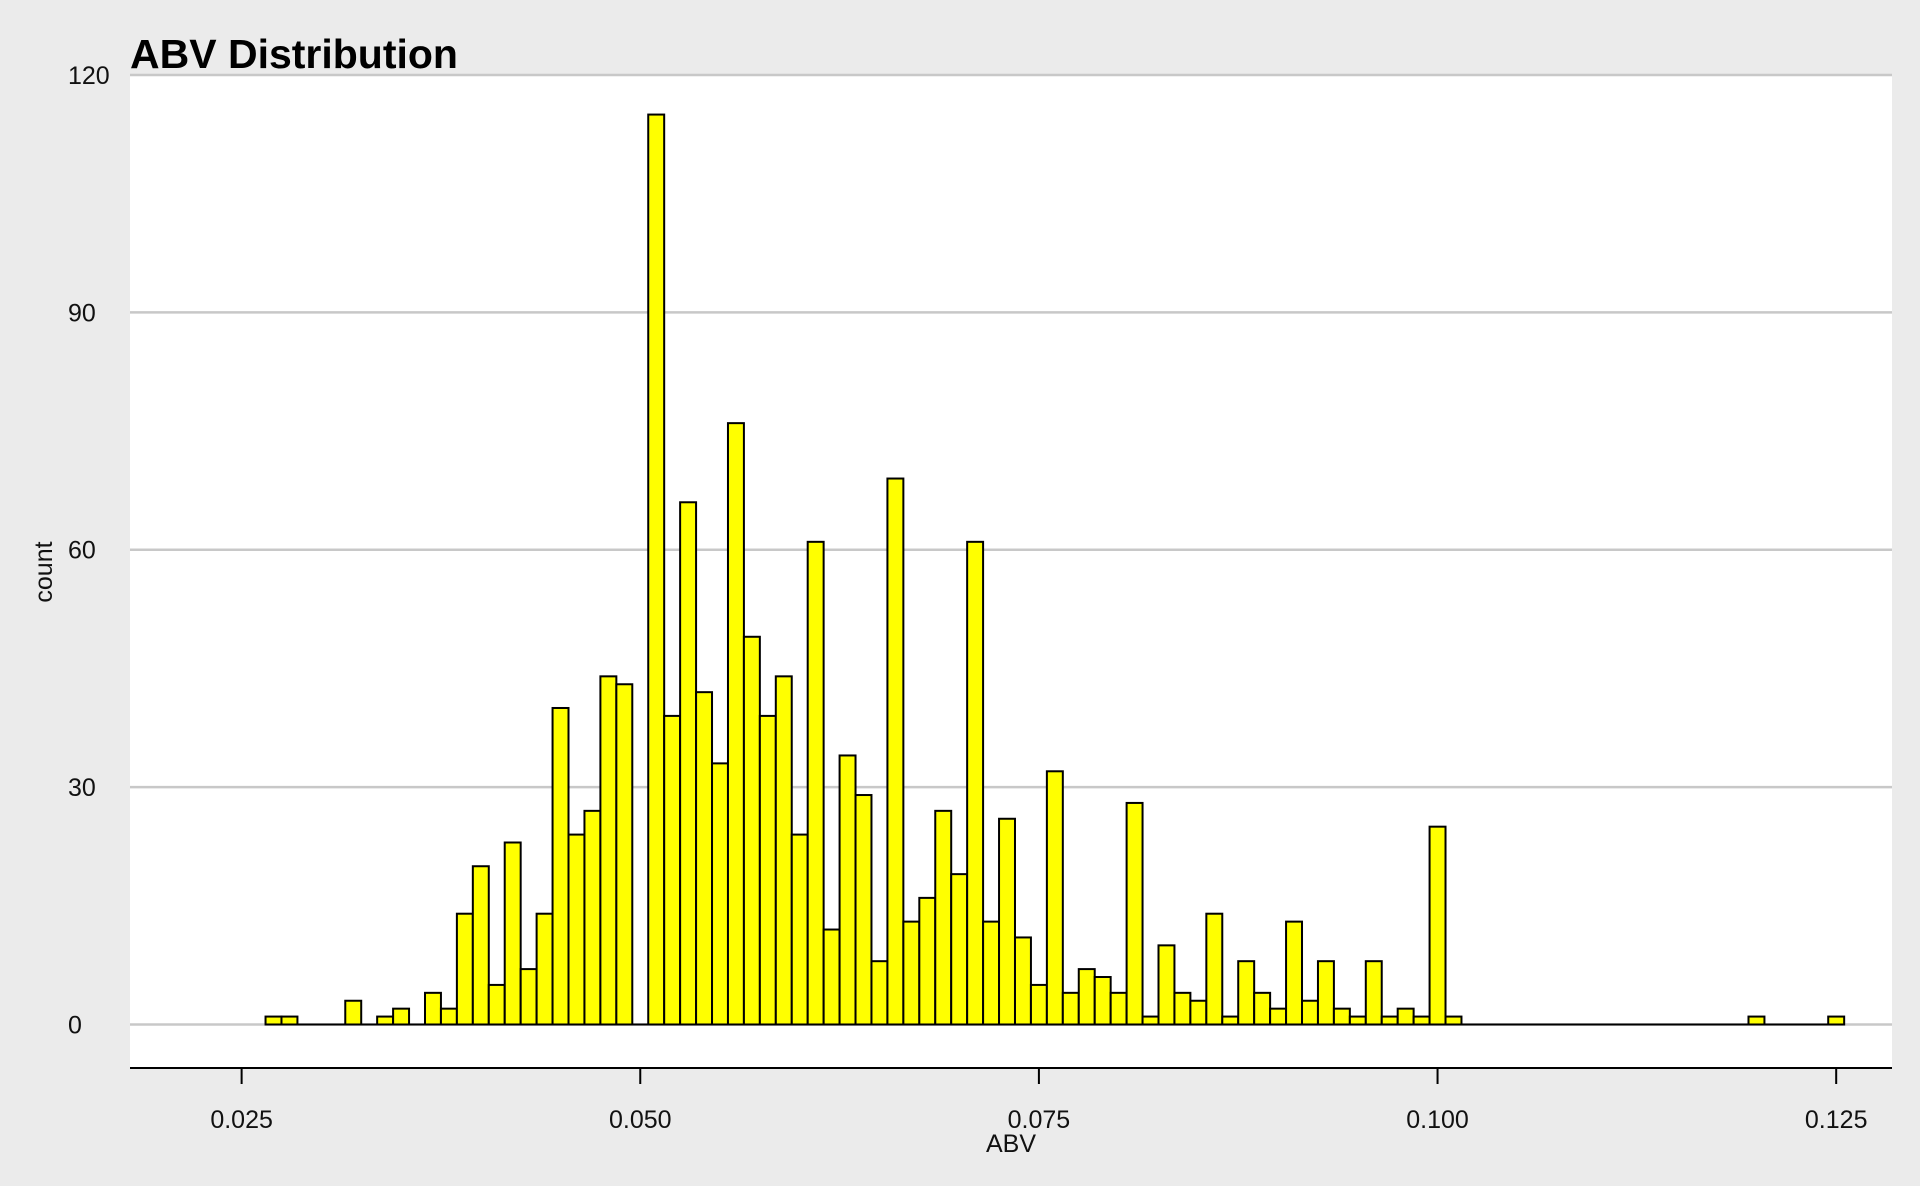 This screenshot has height=1186, width=1920. I want to click on x-tick-label: 0.075, so click(1039, 1120).